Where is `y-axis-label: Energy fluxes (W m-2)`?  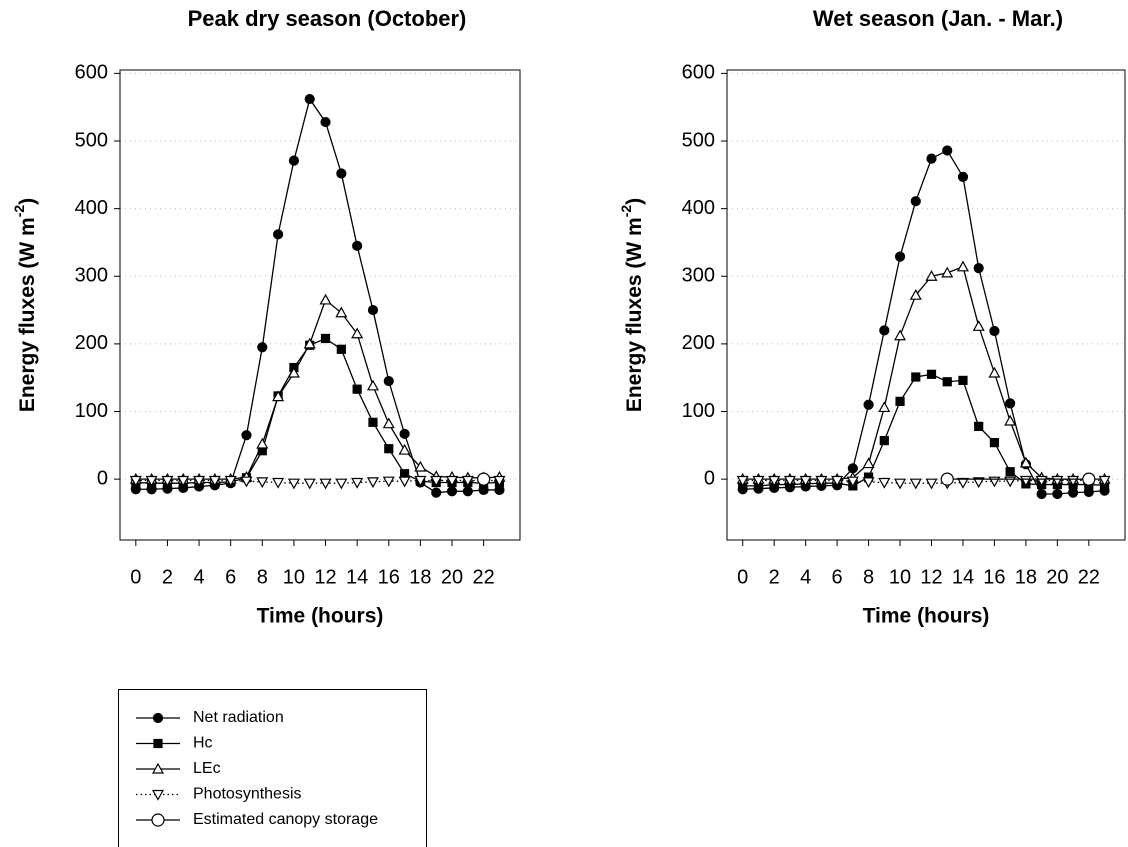 y-axis-label: Energy fluxes (W m-2) is located at coordinates (632, 305).